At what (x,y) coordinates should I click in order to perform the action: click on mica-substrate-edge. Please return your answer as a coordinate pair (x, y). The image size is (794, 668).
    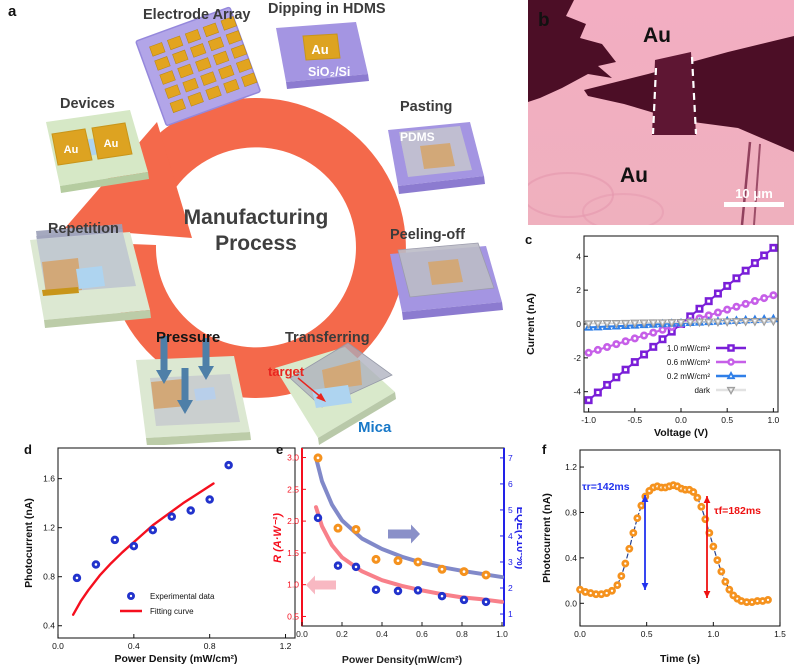
    Looking at the image, I should click on (357, 418).